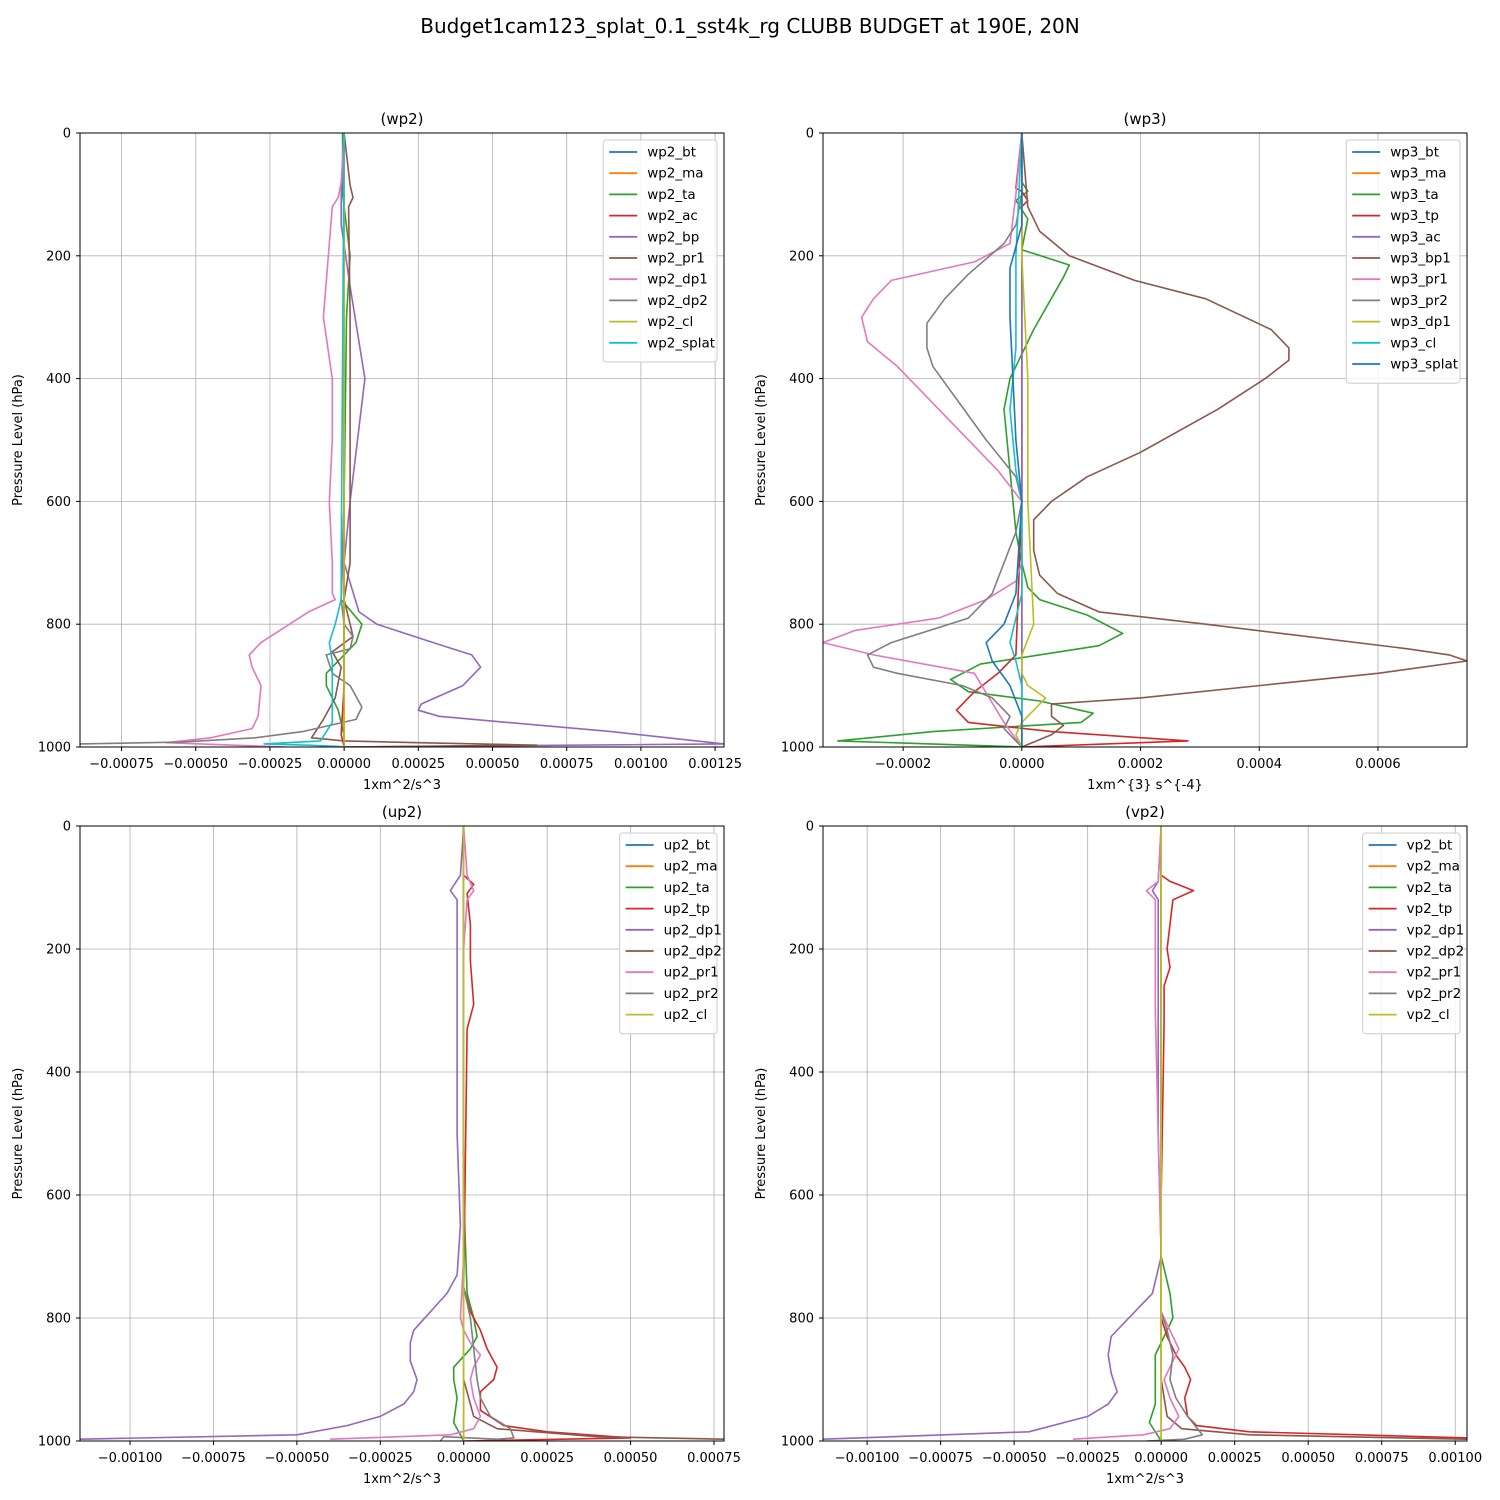 The image size is (1500, 1500). I want to click on series-line-wp3_pr1, so click(923, 440).